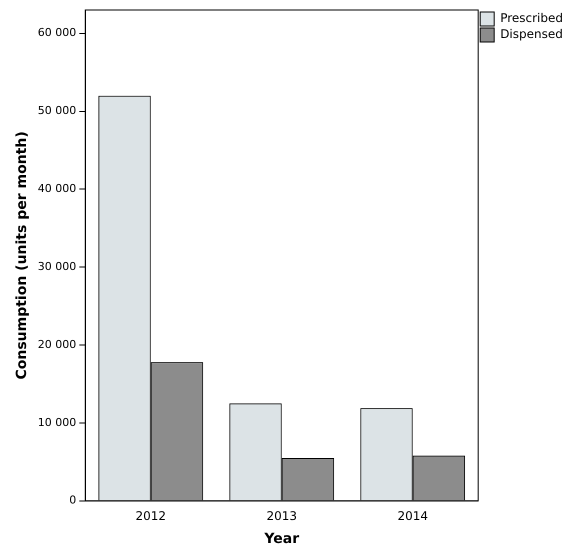 The width and height of the screenshot is (577, 556). I want to click on x-axis-title: Year, so click(281, 539).